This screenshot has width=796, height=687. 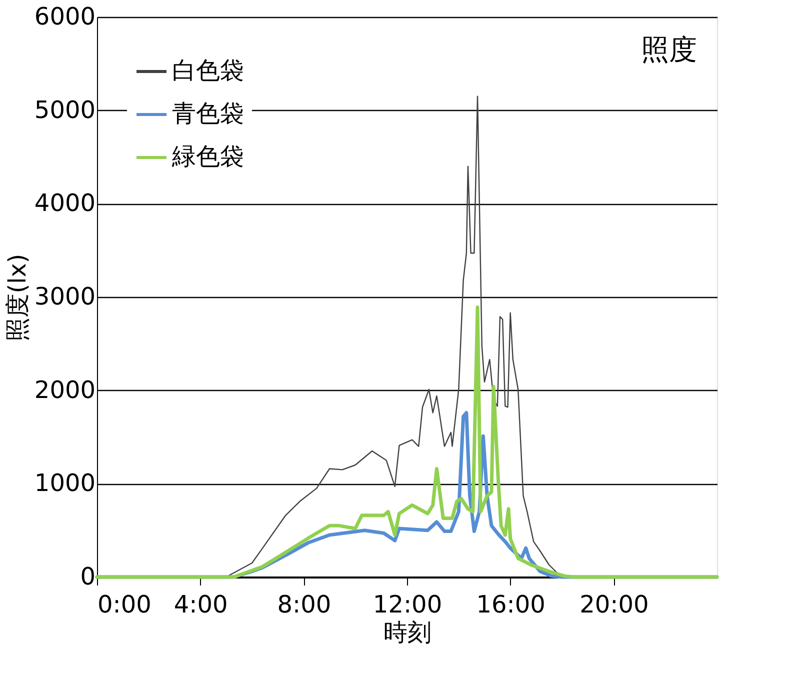 I want to click on x-tick-label: 0:00, so click(x=125, y=604).